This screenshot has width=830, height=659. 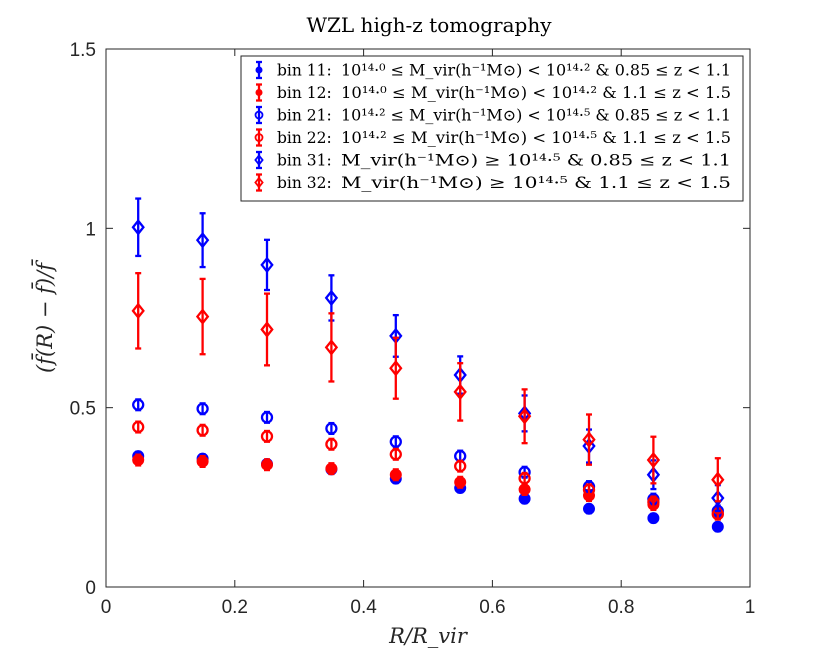 What do you see at coordinates (304, 161) in the screenshot?
I see `legend-bin-label: bin 31:` at bounding box center [304, 161].